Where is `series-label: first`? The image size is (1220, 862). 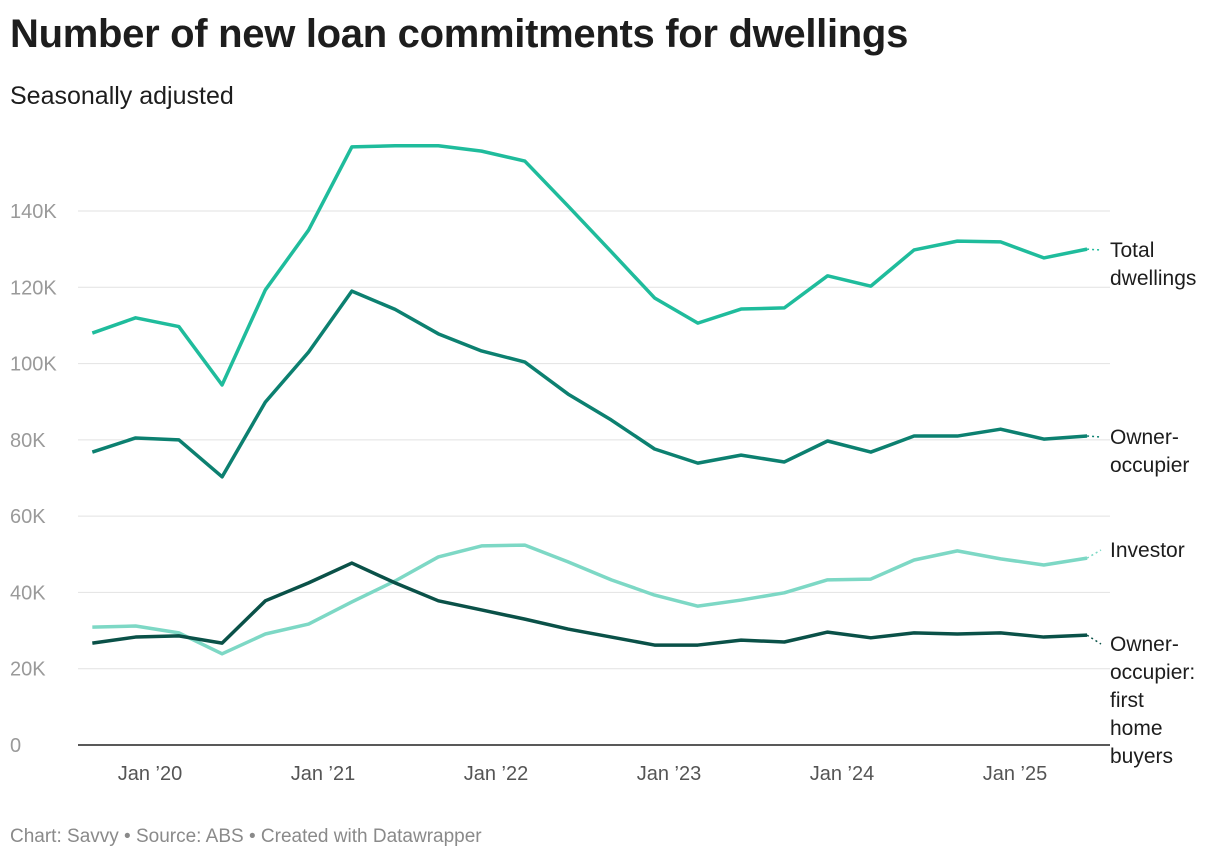 series-label: first is located at coordinates (1127, 700).